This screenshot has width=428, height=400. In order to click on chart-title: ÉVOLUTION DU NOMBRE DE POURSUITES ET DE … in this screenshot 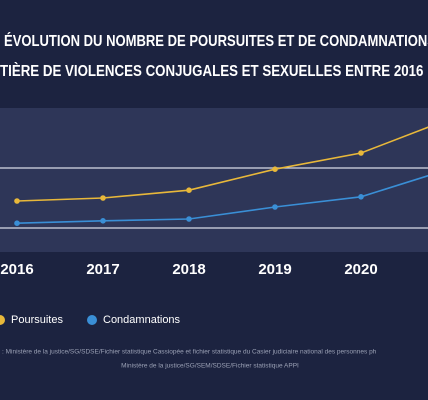, I will do `click(216, 40)`.